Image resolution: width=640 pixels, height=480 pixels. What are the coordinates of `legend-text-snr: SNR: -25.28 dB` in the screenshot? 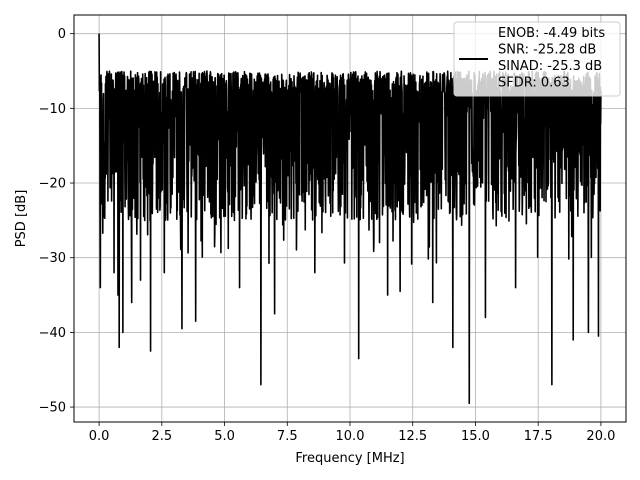 It's located at (547, 50).